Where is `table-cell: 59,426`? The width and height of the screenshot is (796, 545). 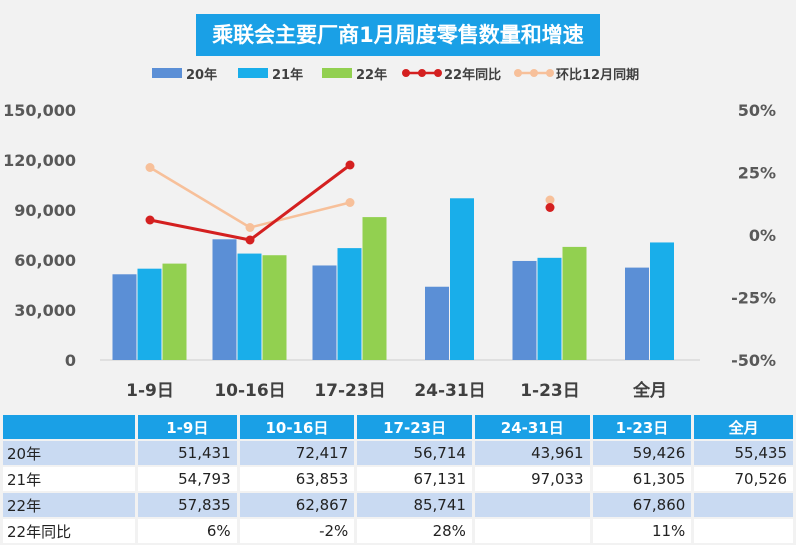 table-cell: 59,426 is located at coordinates (642, 453).